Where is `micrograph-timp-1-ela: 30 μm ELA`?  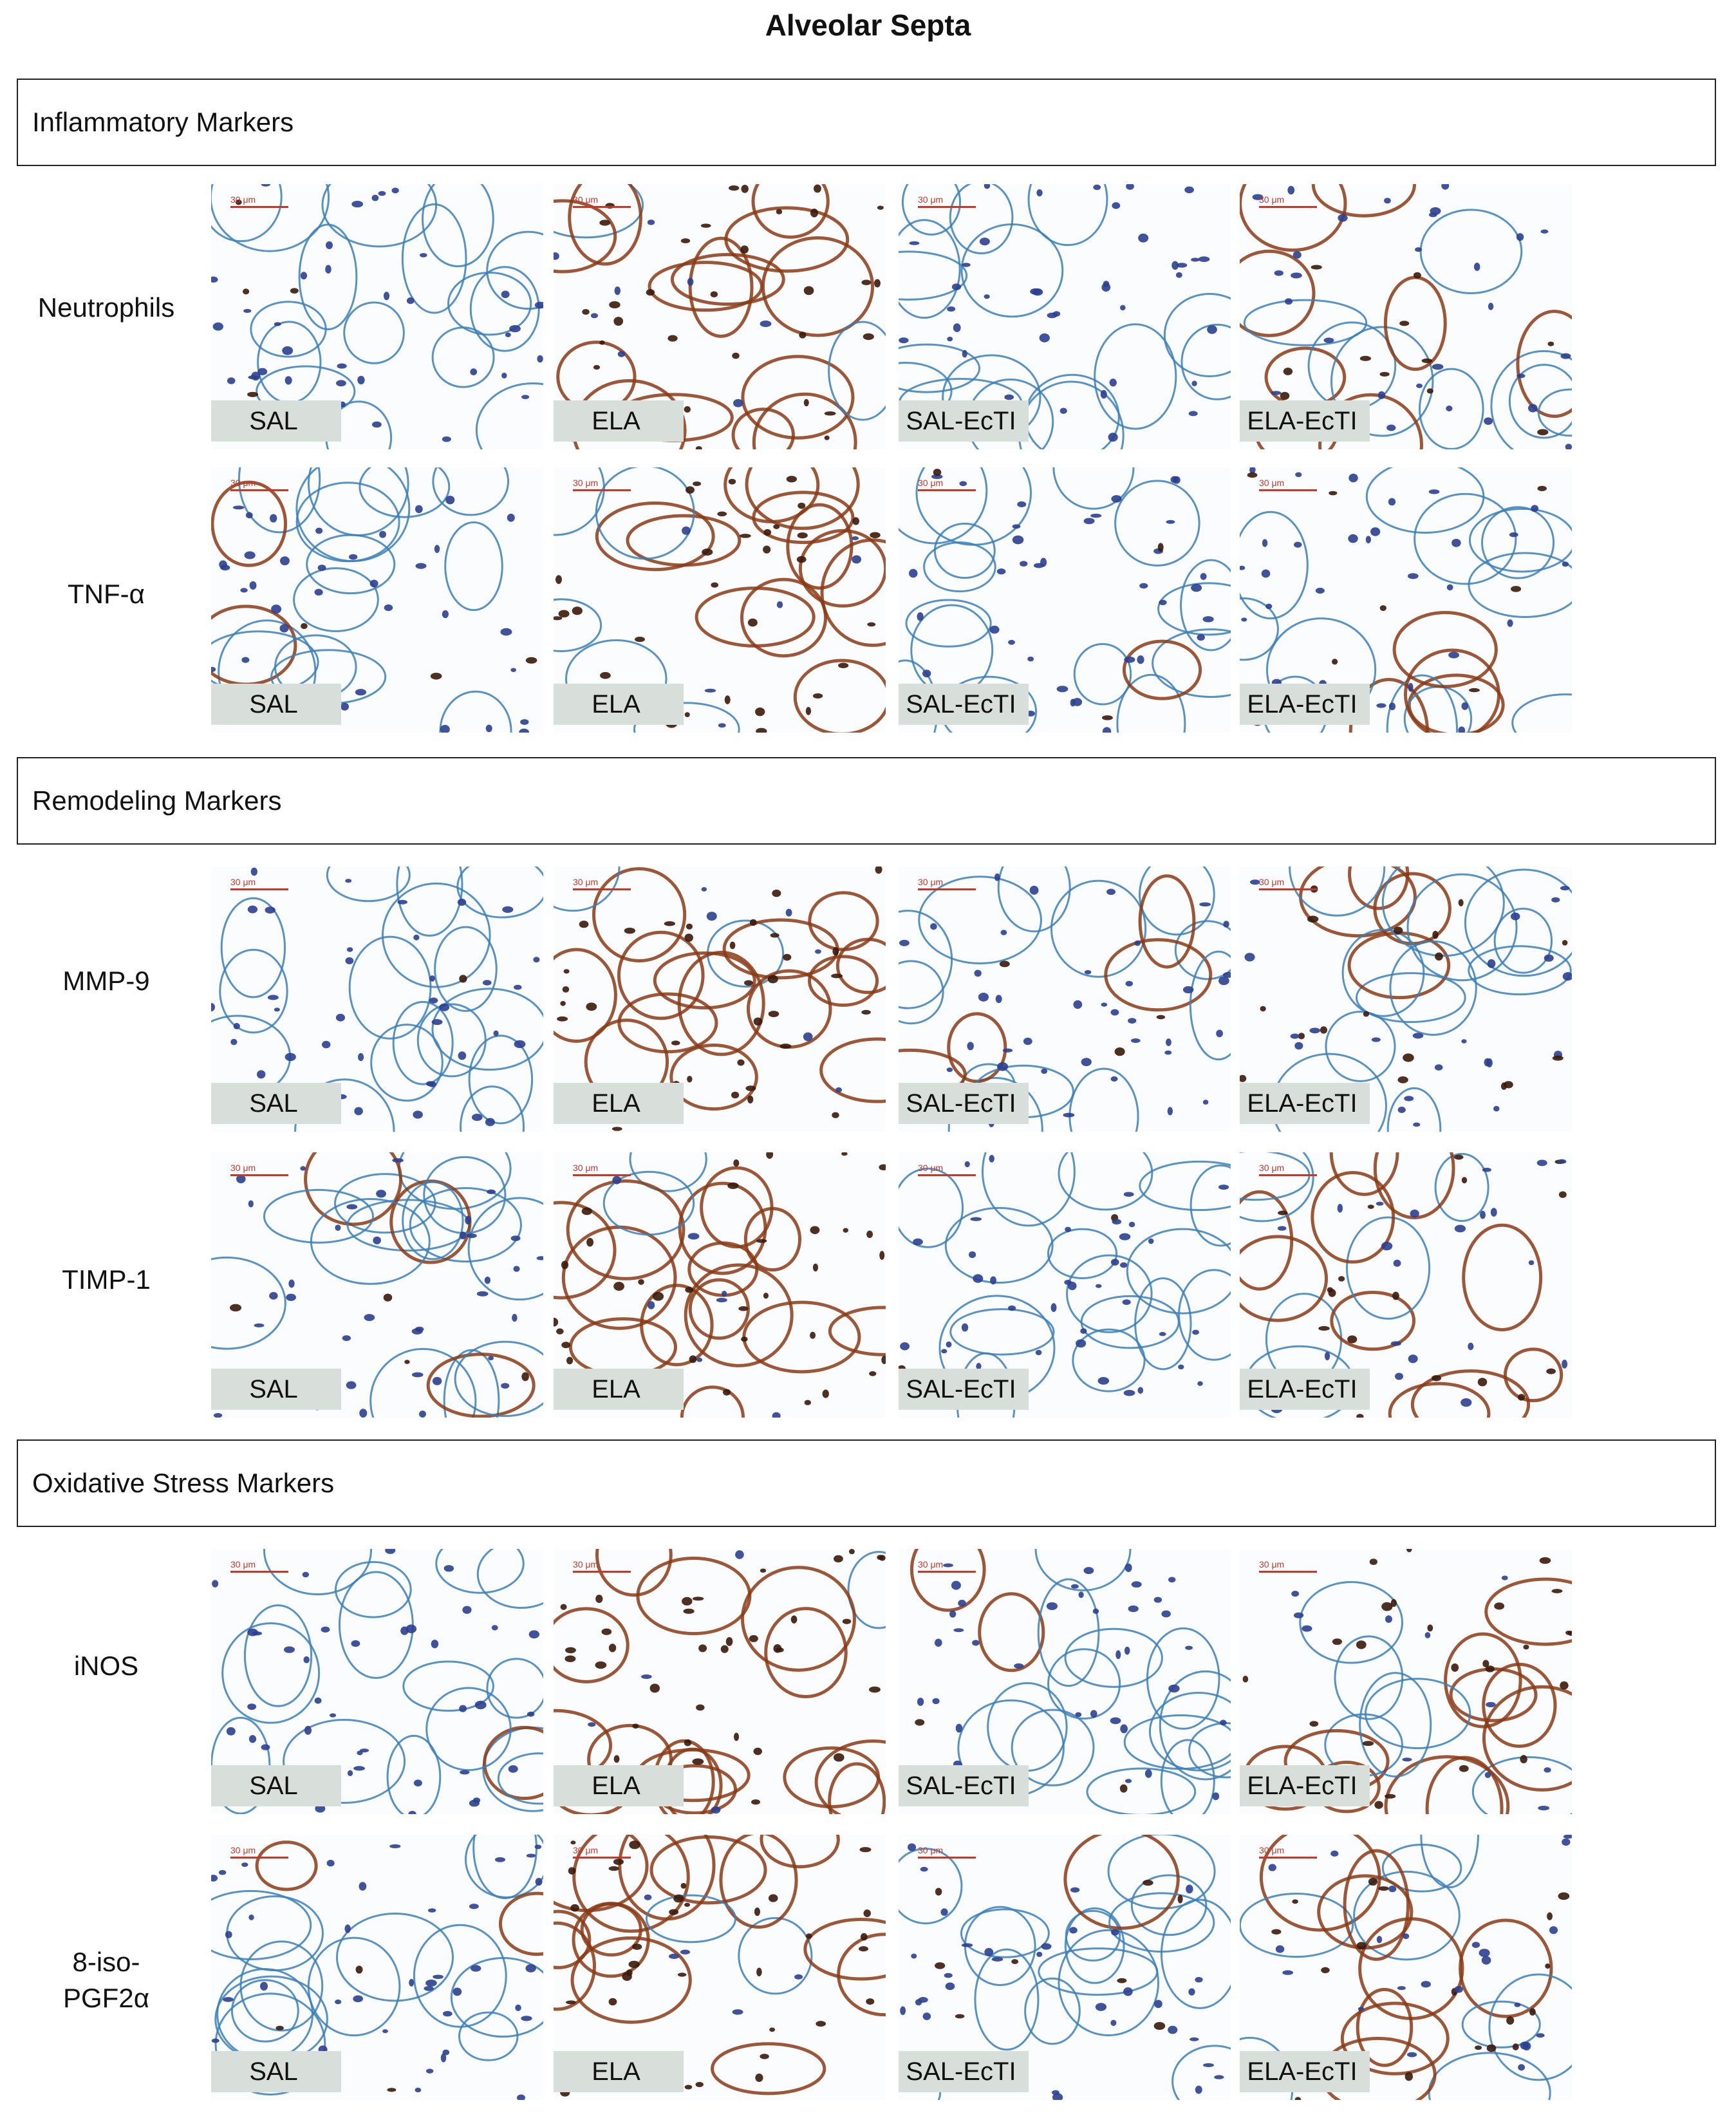 micrograph-timp-1-ela: 30 μm ELA is located at coordinates (720, 1285).